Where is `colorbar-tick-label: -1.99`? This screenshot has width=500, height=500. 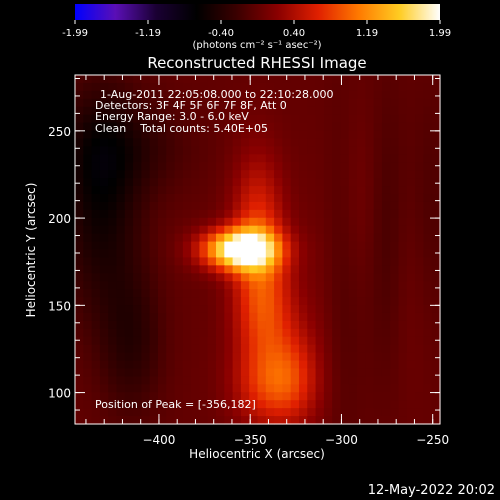 colorbar-tick-label: -1.99 is located at coordinates (75, 33).